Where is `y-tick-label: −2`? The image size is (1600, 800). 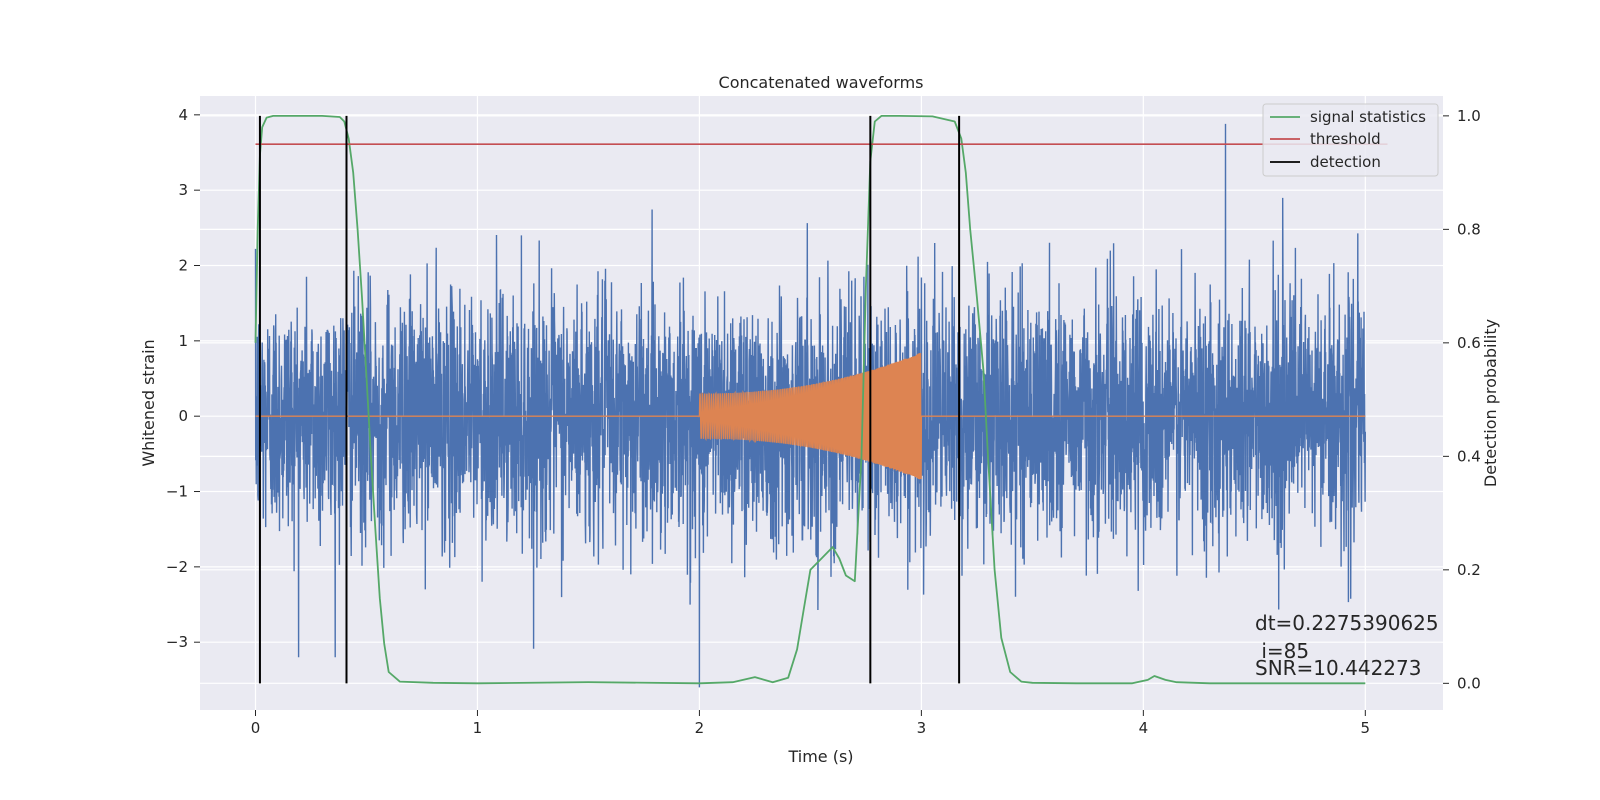 y-tick-label: −2 is located at coordinates (177, 567).